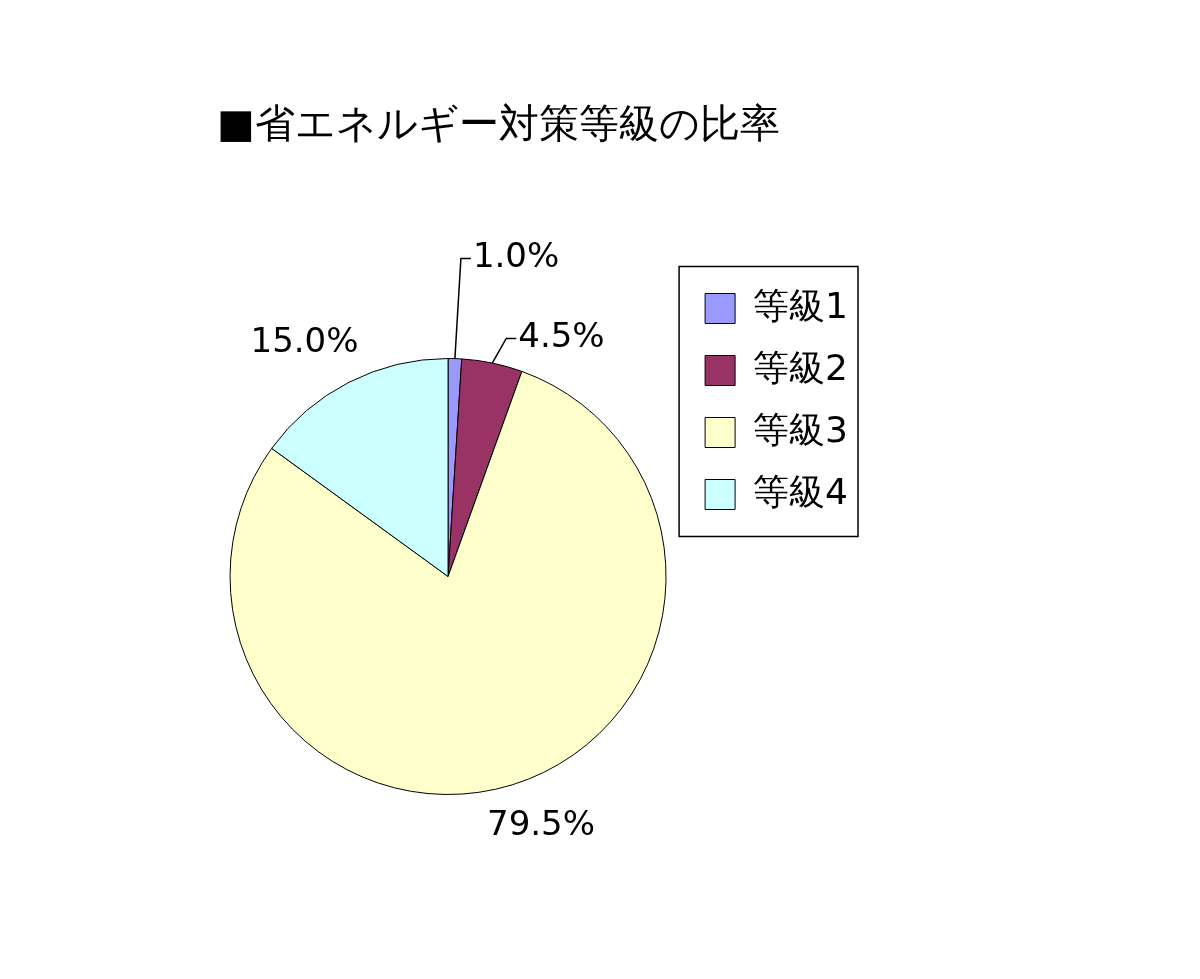 The height and width of the screenshot is (979, 1200). What do you see at coordinates (800, 305) in the screenshot?
I see `legend-label: 等級1` at bounding box center [800, 305].